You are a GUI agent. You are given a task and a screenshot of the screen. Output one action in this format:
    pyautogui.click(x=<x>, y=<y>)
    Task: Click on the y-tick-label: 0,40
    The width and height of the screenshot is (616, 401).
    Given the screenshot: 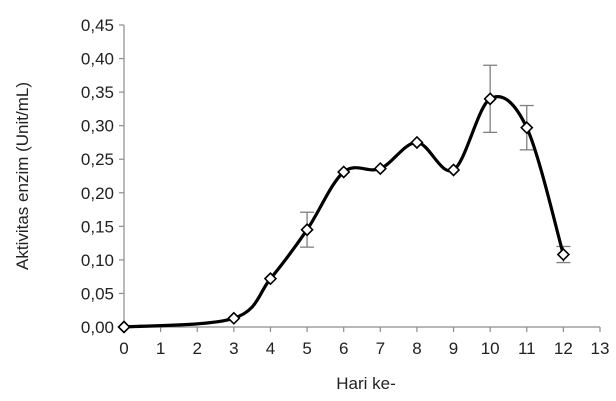 What is the action you would take?
    pyautogui.click(x=97, y=59)
    